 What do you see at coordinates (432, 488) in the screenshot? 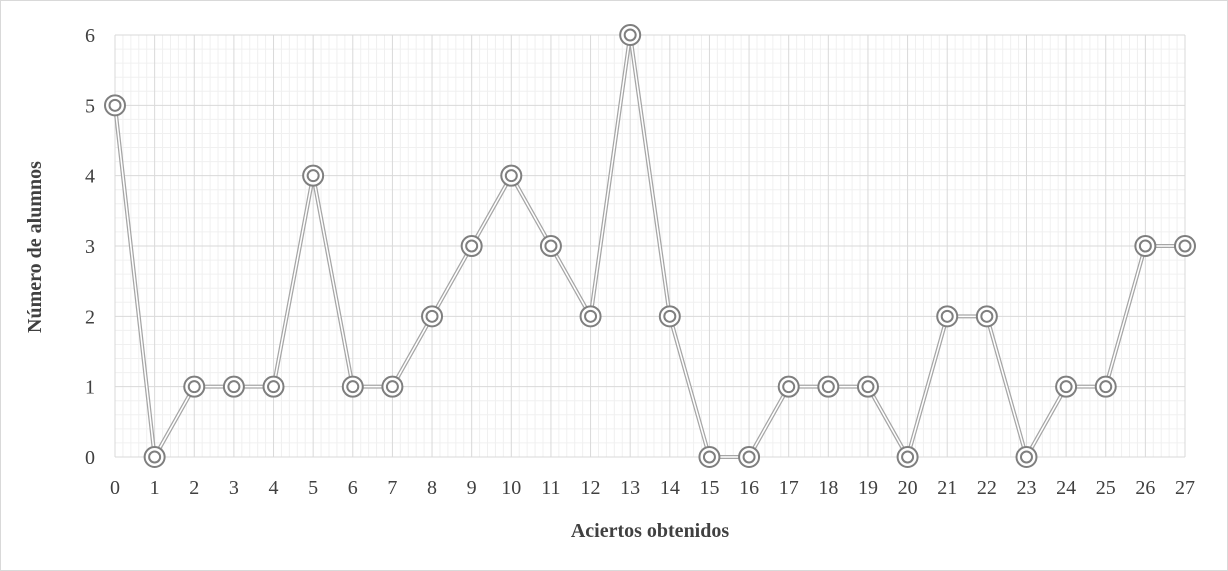
I see `x-tick-label: 8` at bounding box center [432, 488].